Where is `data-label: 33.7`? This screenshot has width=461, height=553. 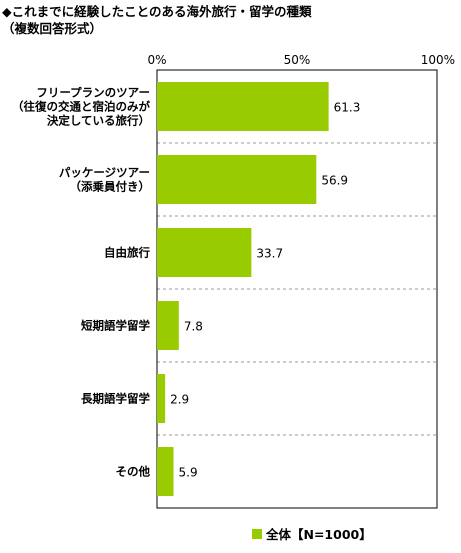 data-label: 33.7 is located at coordinates (269, 254).